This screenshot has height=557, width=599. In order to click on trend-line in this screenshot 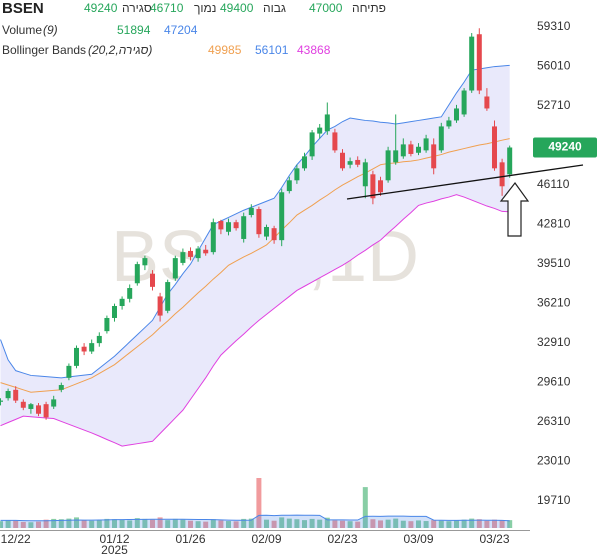, I will do `click(465, 182)`.